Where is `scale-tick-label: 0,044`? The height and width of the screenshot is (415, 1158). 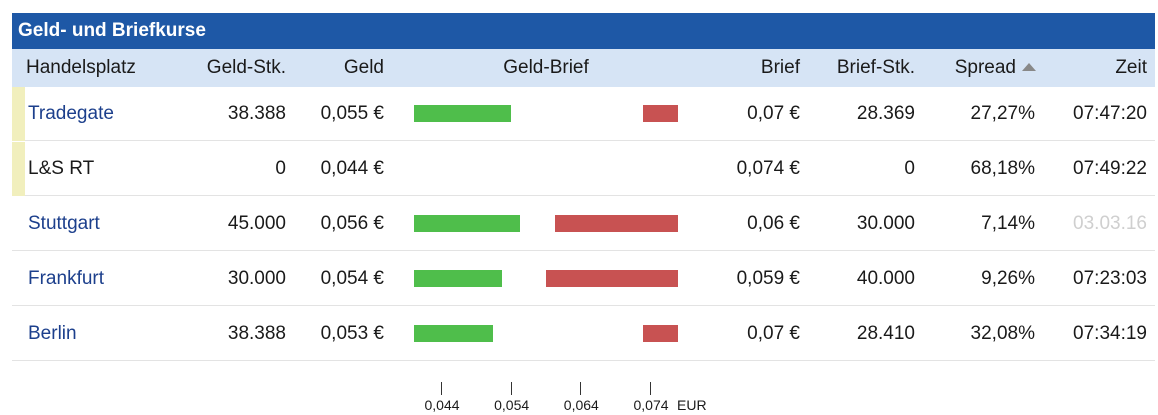
scale-tick-label: 0,044 is located at coordinates (442, 405).